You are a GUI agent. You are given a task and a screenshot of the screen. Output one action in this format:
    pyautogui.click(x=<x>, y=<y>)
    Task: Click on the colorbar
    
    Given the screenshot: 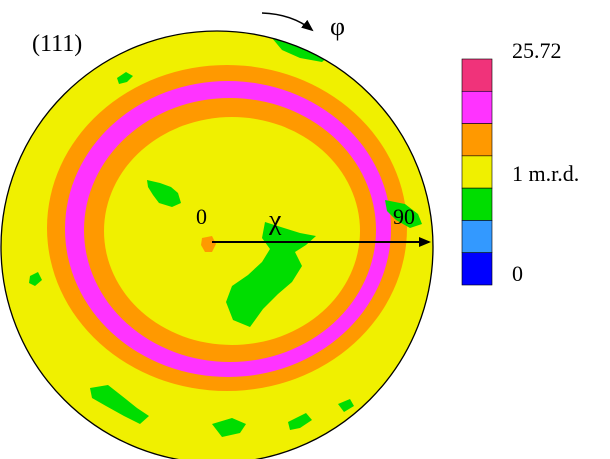 What is the action you would take?
    pyautogui.click(x=477, y=172)
    